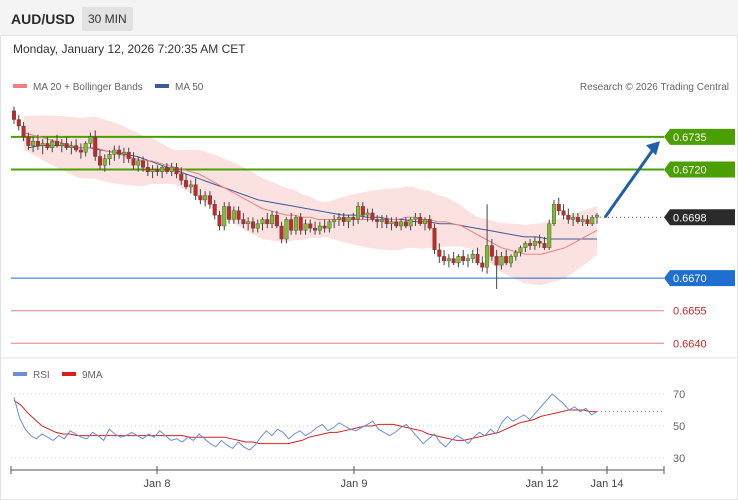 The image size is (738, 500). Describe the element at coordinates (162, 86) in the screenshot. I see `ma50-legend-swatch` at that location.